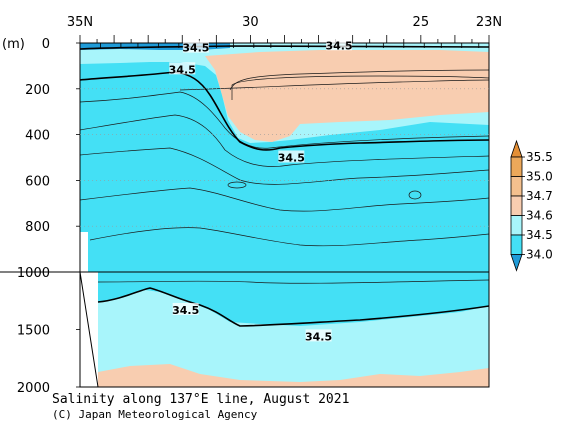  What do you see at coordinates (489, 22) in the screenshot?
I see `x-tick-label: 23N` at bounding box center [489, 22].